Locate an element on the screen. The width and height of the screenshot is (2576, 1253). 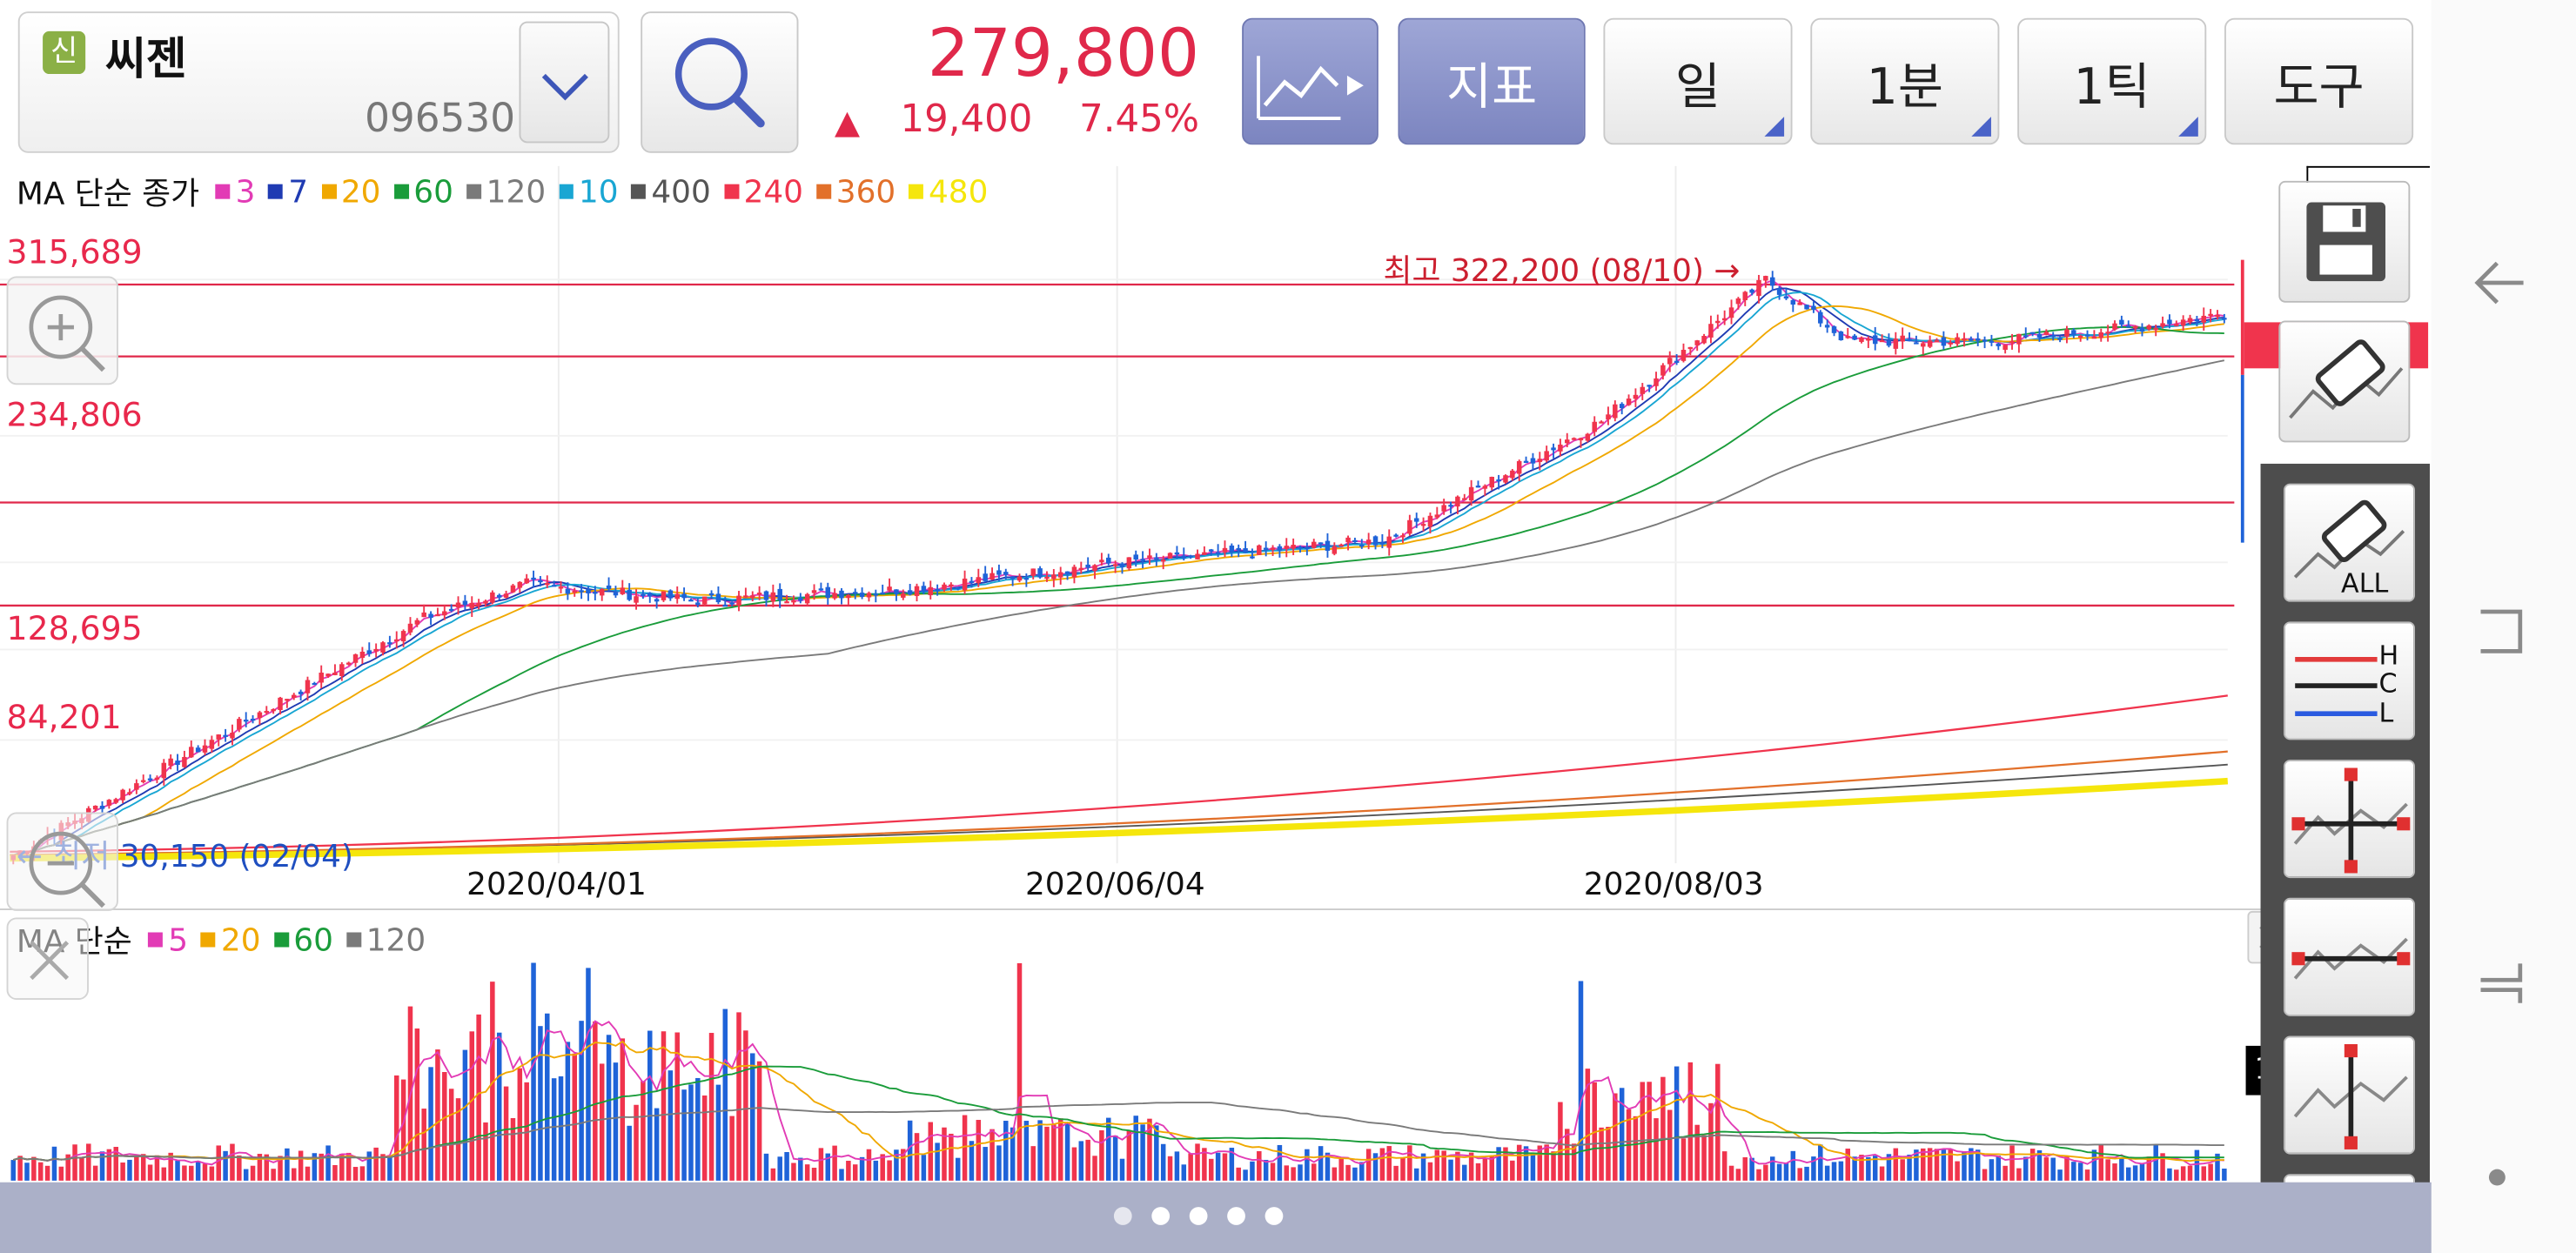
line-chart-icon is located at coordinates (1309, 87).